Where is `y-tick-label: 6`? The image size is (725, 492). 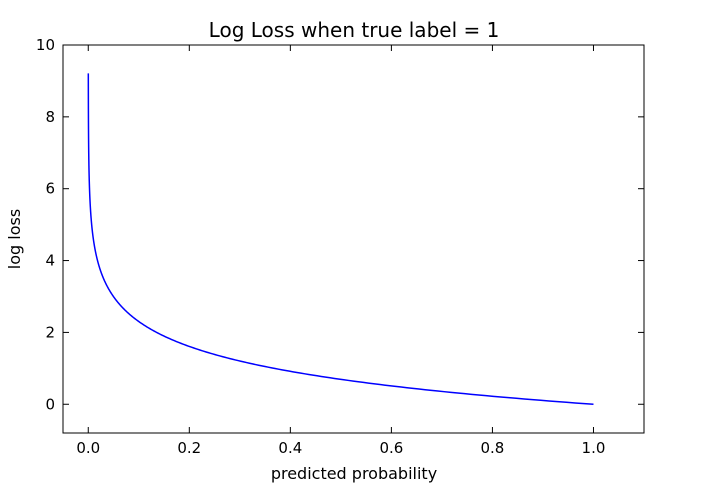
y-tick-label: 6 is located at coordinates (50, 189).